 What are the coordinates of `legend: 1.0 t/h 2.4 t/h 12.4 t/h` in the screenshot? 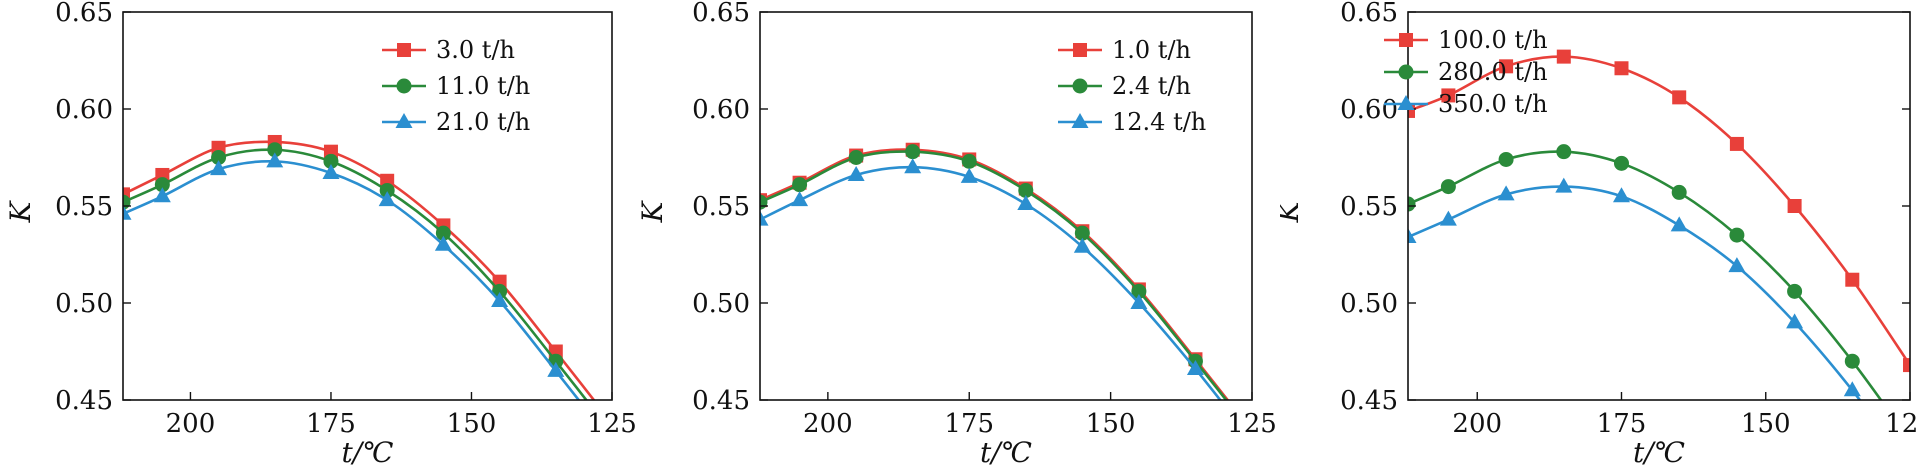 It's located at (1132, 86).